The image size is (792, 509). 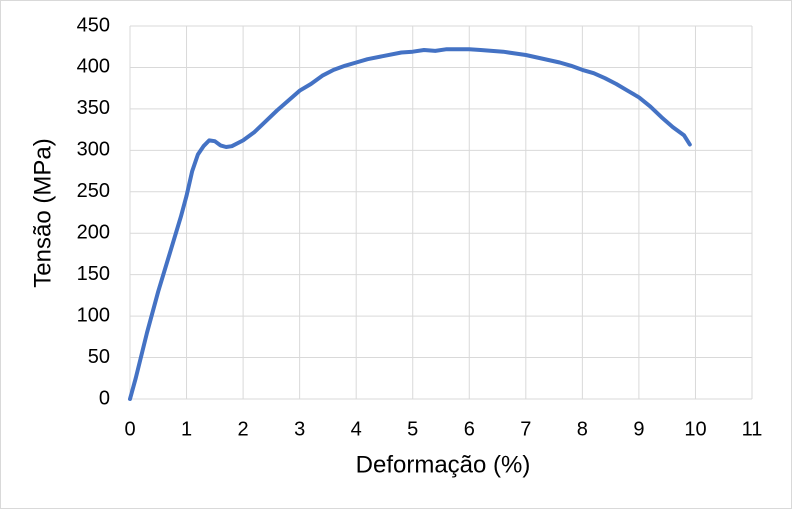 I want to click on x-tick-label: 7, so click(x=525, y=429).